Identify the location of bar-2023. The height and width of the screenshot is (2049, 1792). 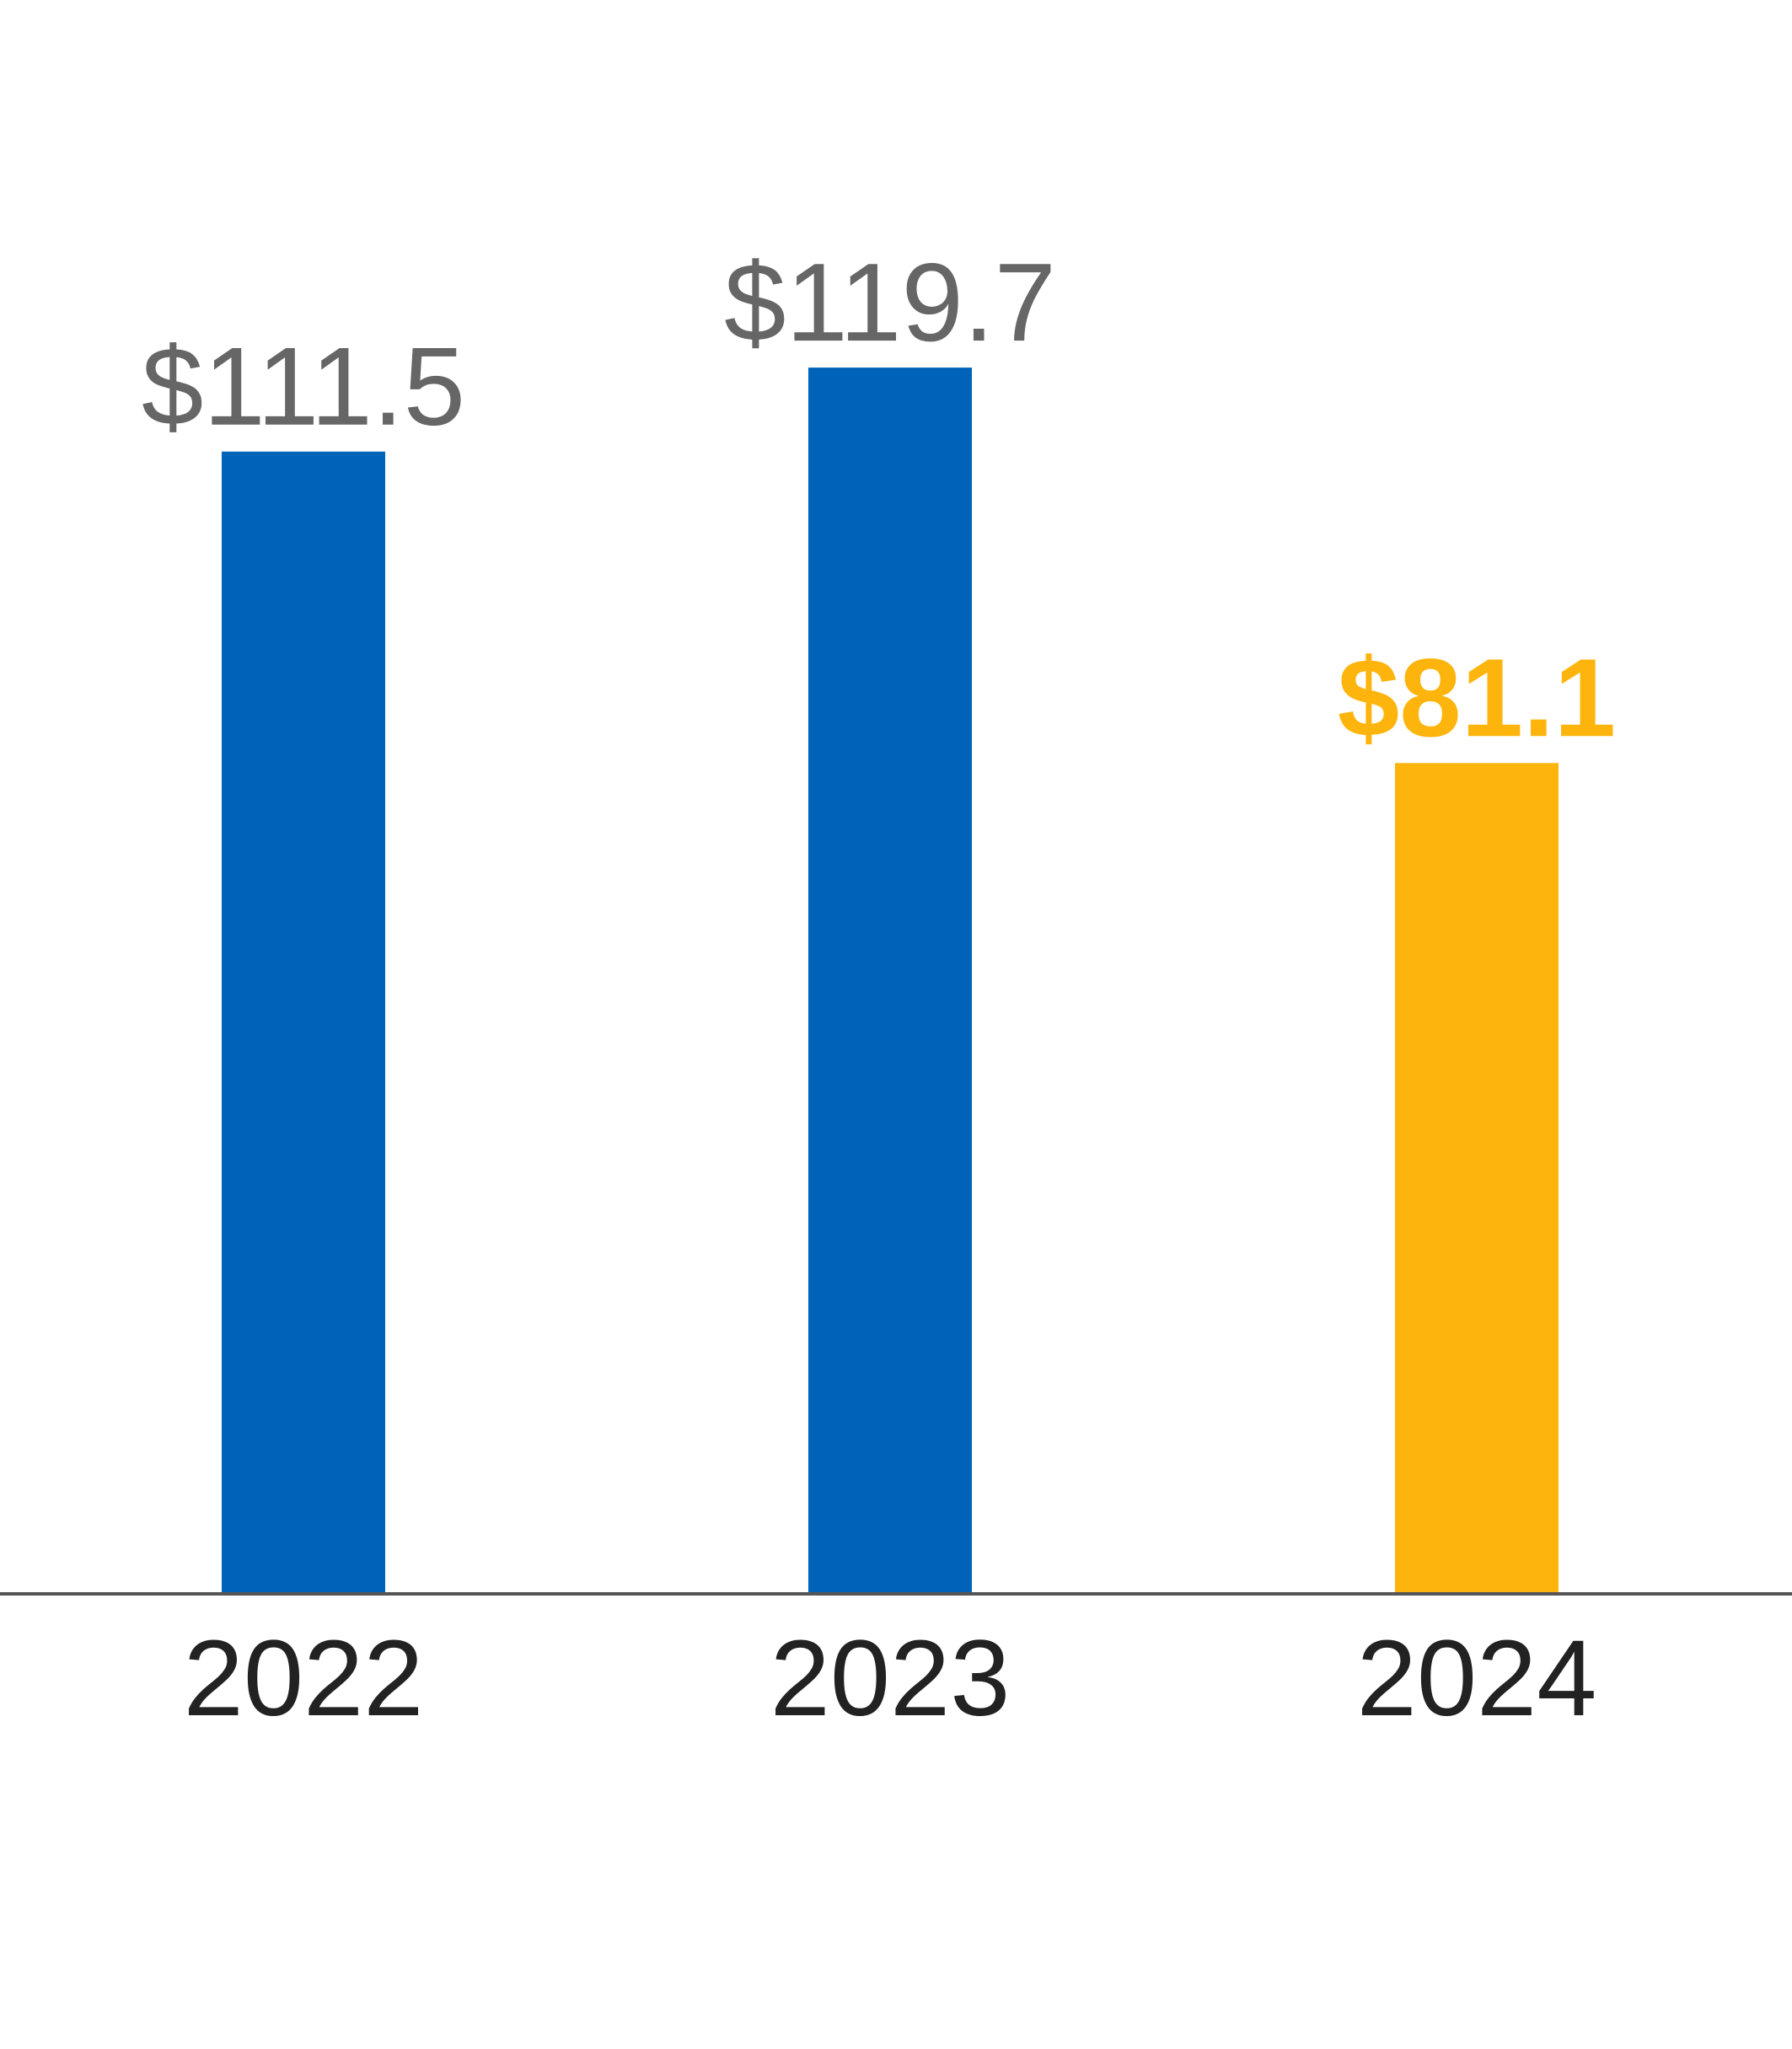
(890, 980).